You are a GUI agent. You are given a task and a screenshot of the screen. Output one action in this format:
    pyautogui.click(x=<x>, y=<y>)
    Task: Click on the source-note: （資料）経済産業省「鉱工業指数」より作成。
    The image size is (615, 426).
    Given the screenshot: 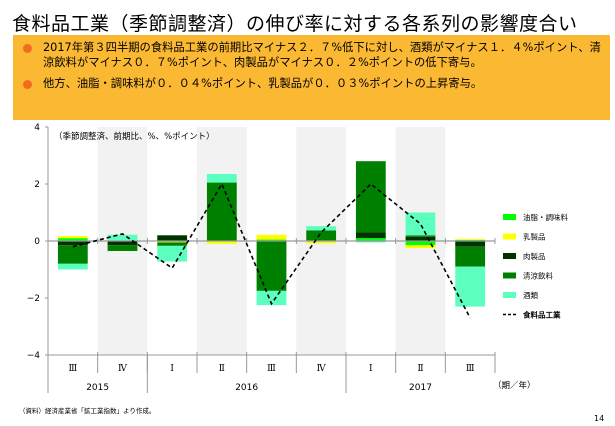 What is the action you would take?
    pyautogui.click(x=87, y=411)
    